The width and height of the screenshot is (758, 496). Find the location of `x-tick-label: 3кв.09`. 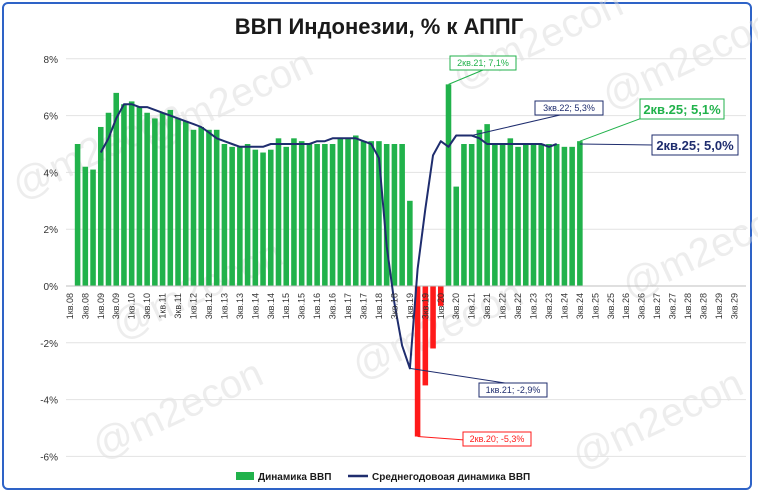

x-tick-label: 3кв.09 is located at coordinates (116, 306).